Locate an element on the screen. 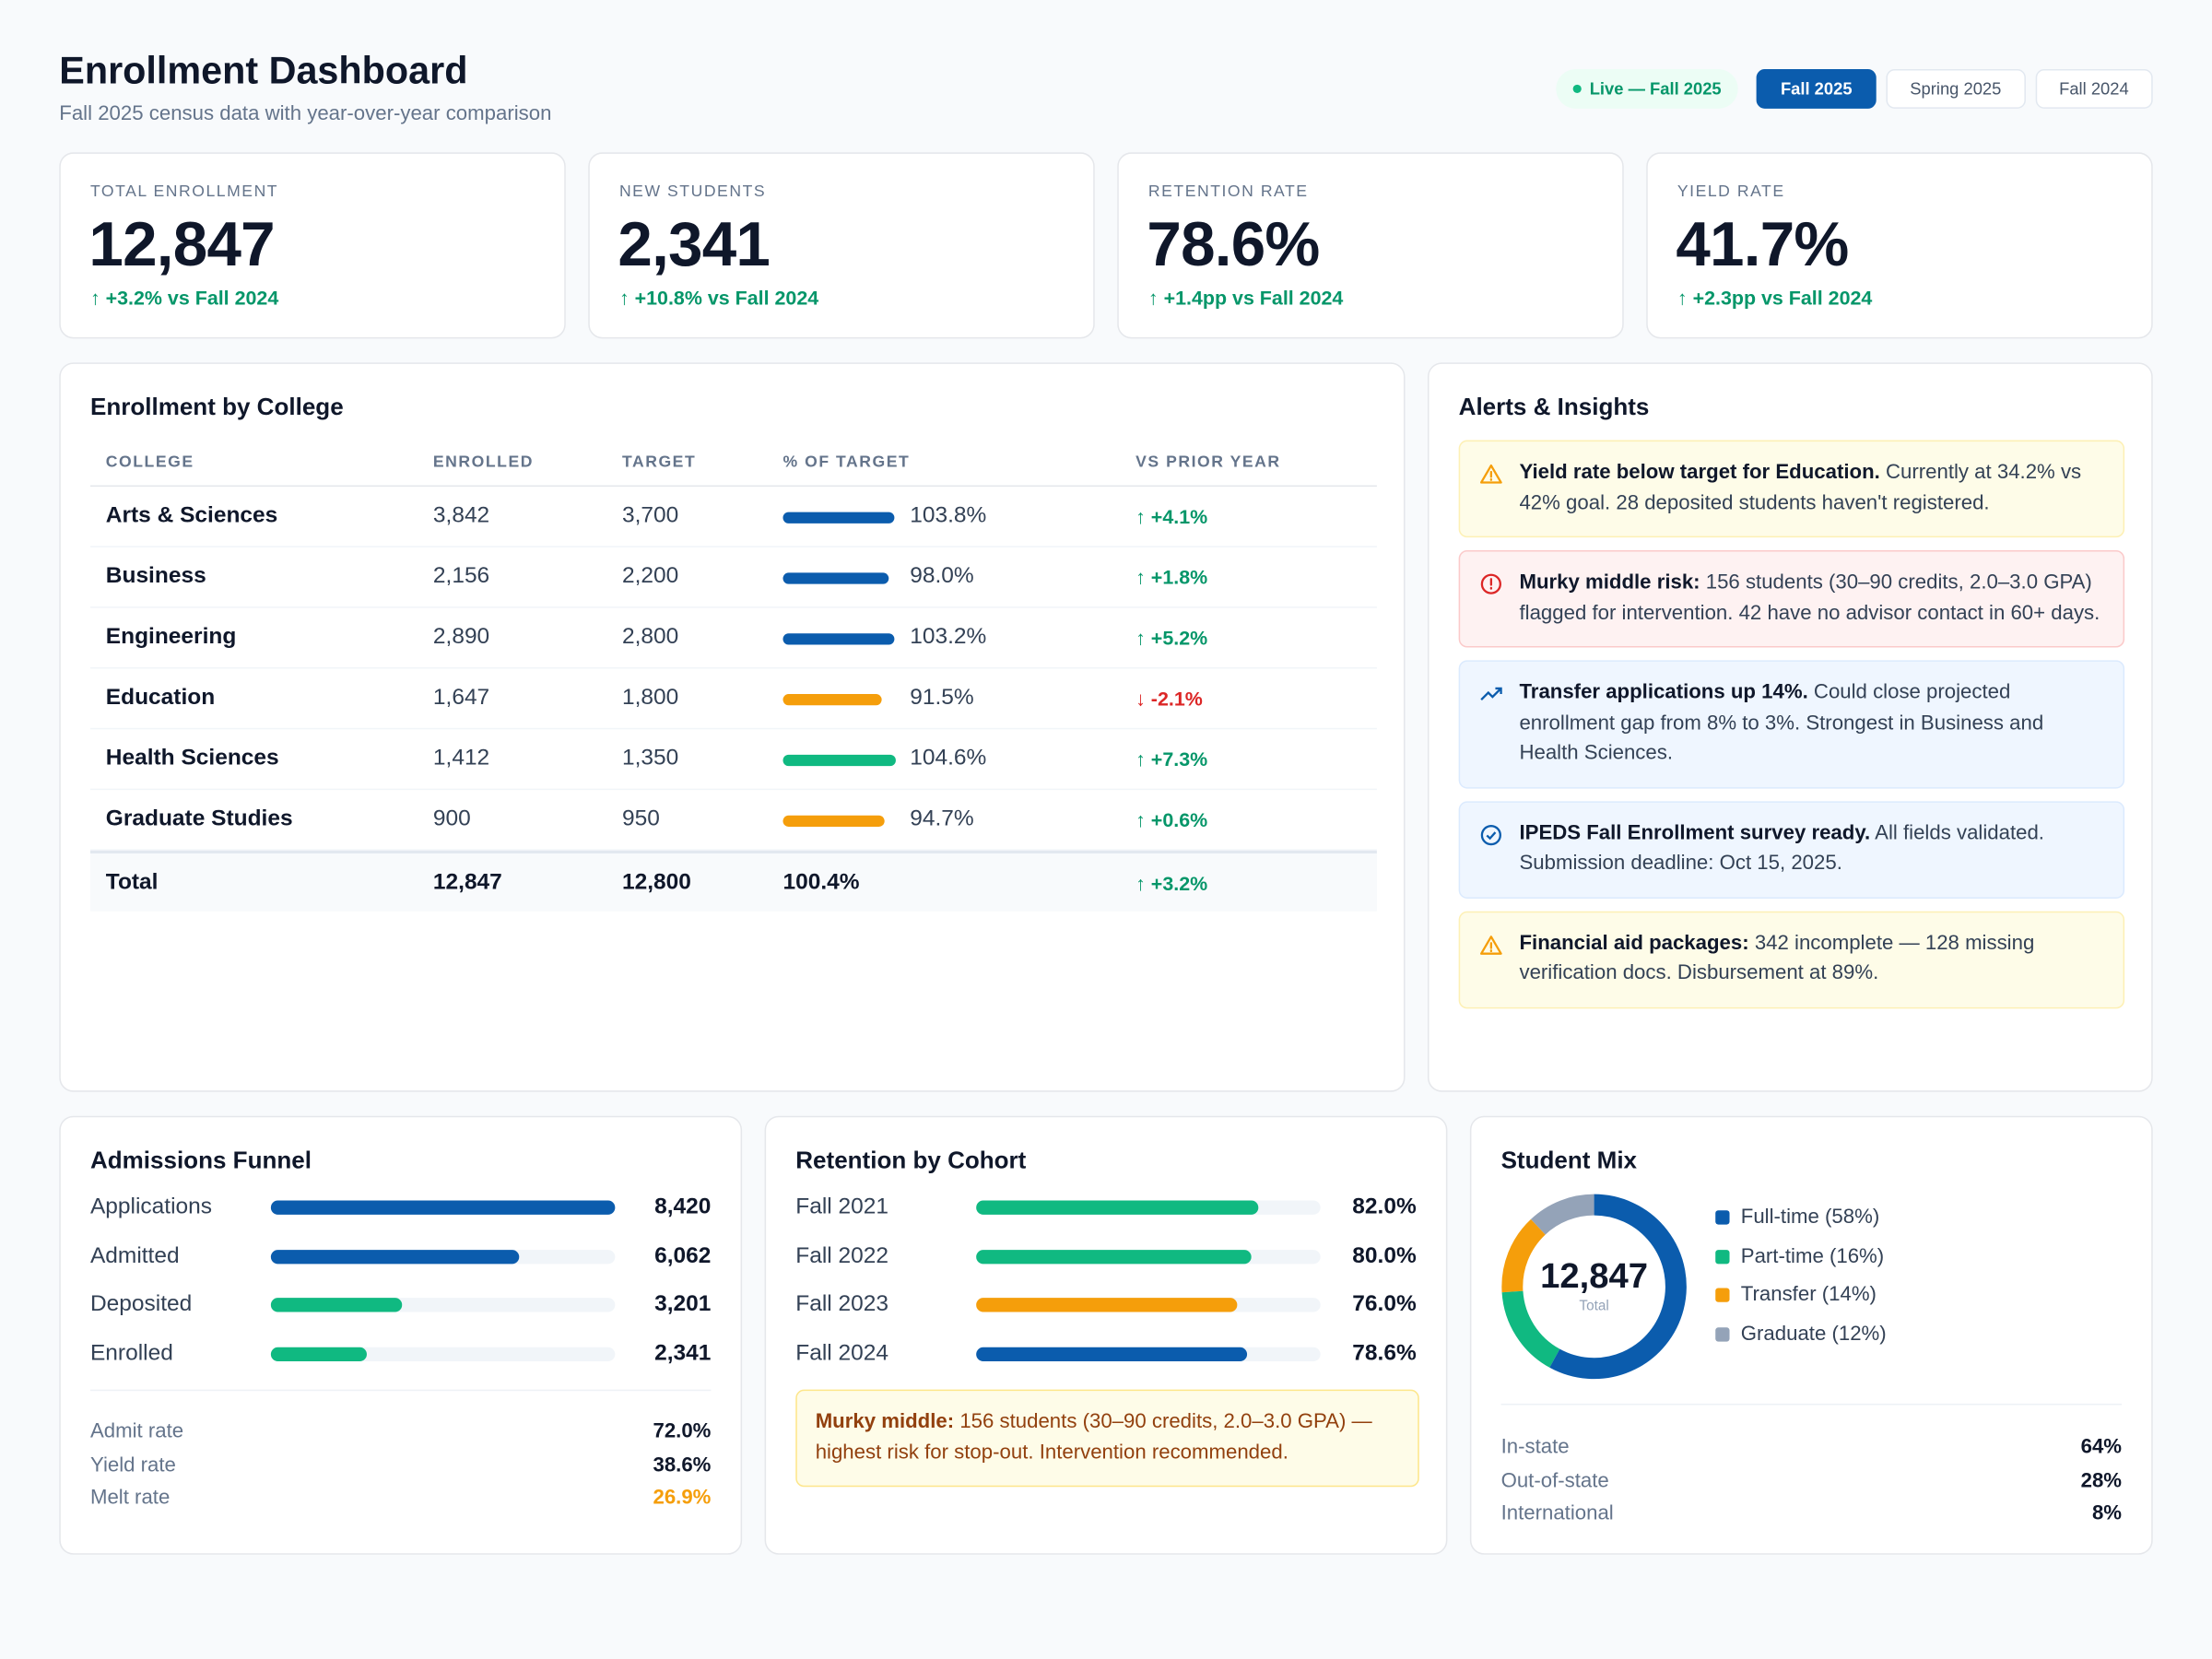 The image size is (2212, 1659). total-pct-of-target: 100.4% is located at coordinates (821, 881).